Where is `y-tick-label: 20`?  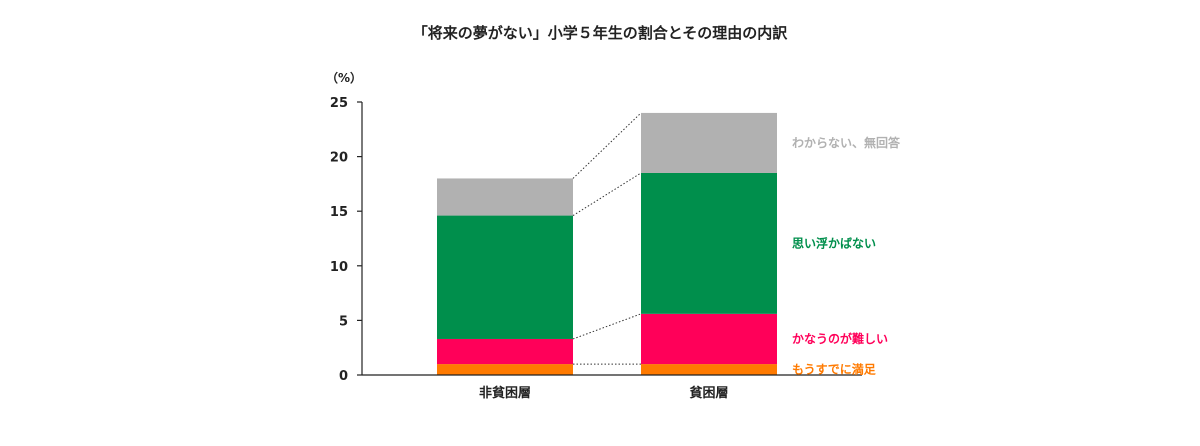
y-tick-label: 20 is located at coordinates (339, 158).